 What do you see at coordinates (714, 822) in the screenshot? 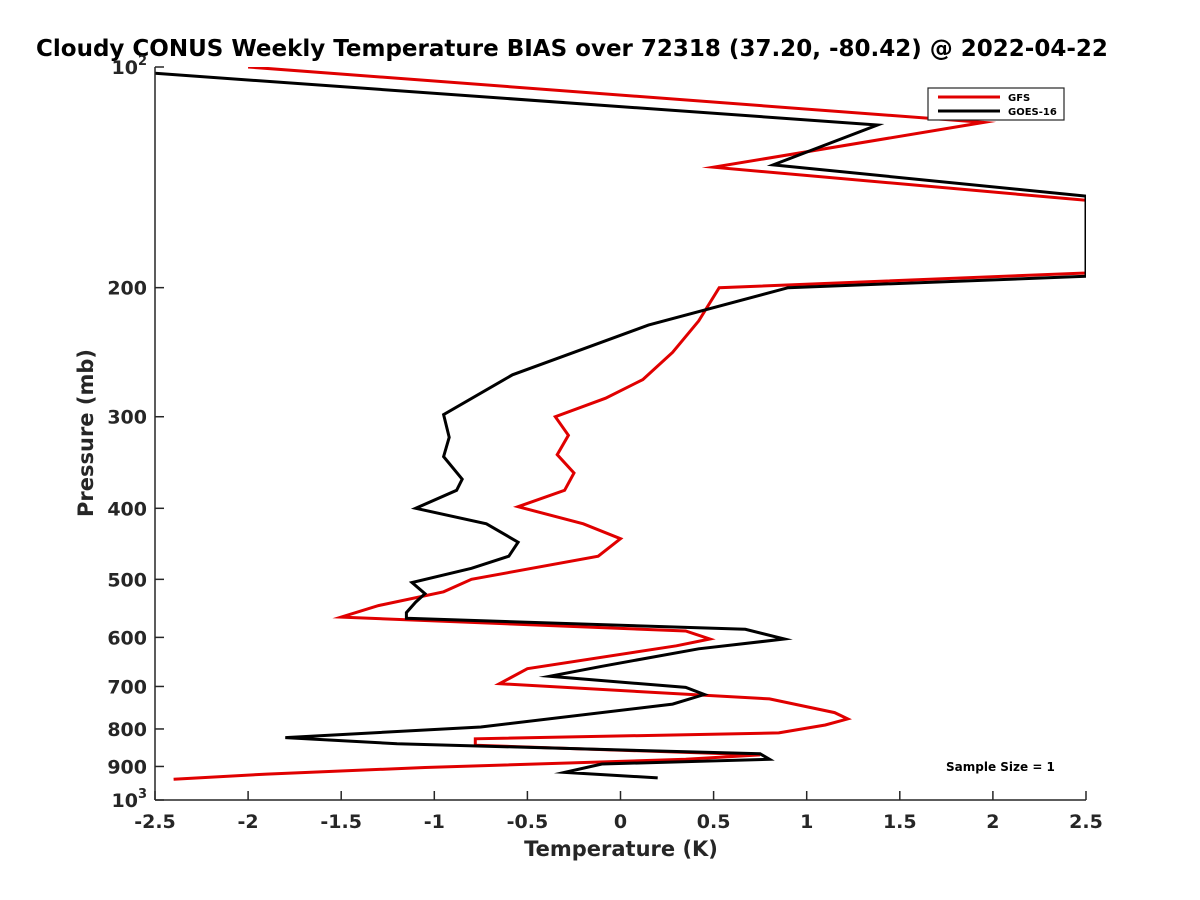
I see `x-tick-label: 0.5` at bounding box center [714, 822].